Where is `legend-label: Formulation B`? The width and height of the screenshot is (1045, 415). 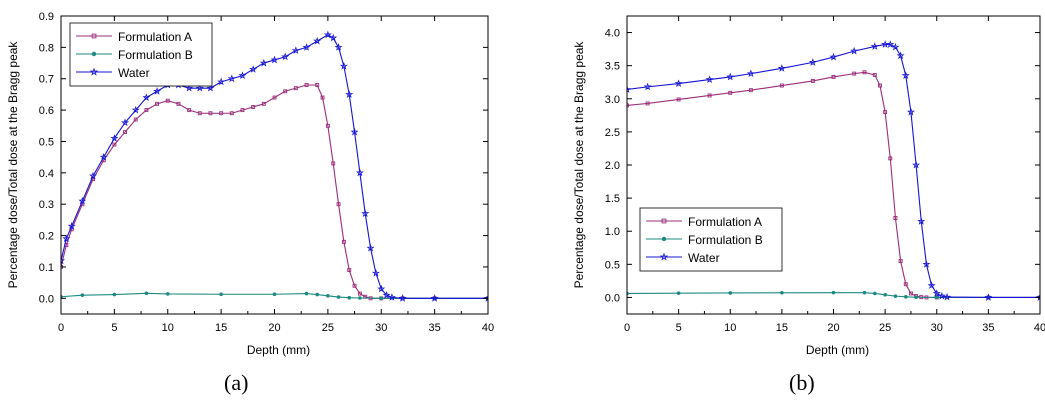
legend-label: Formulation B is located at coordinates (155, 55).